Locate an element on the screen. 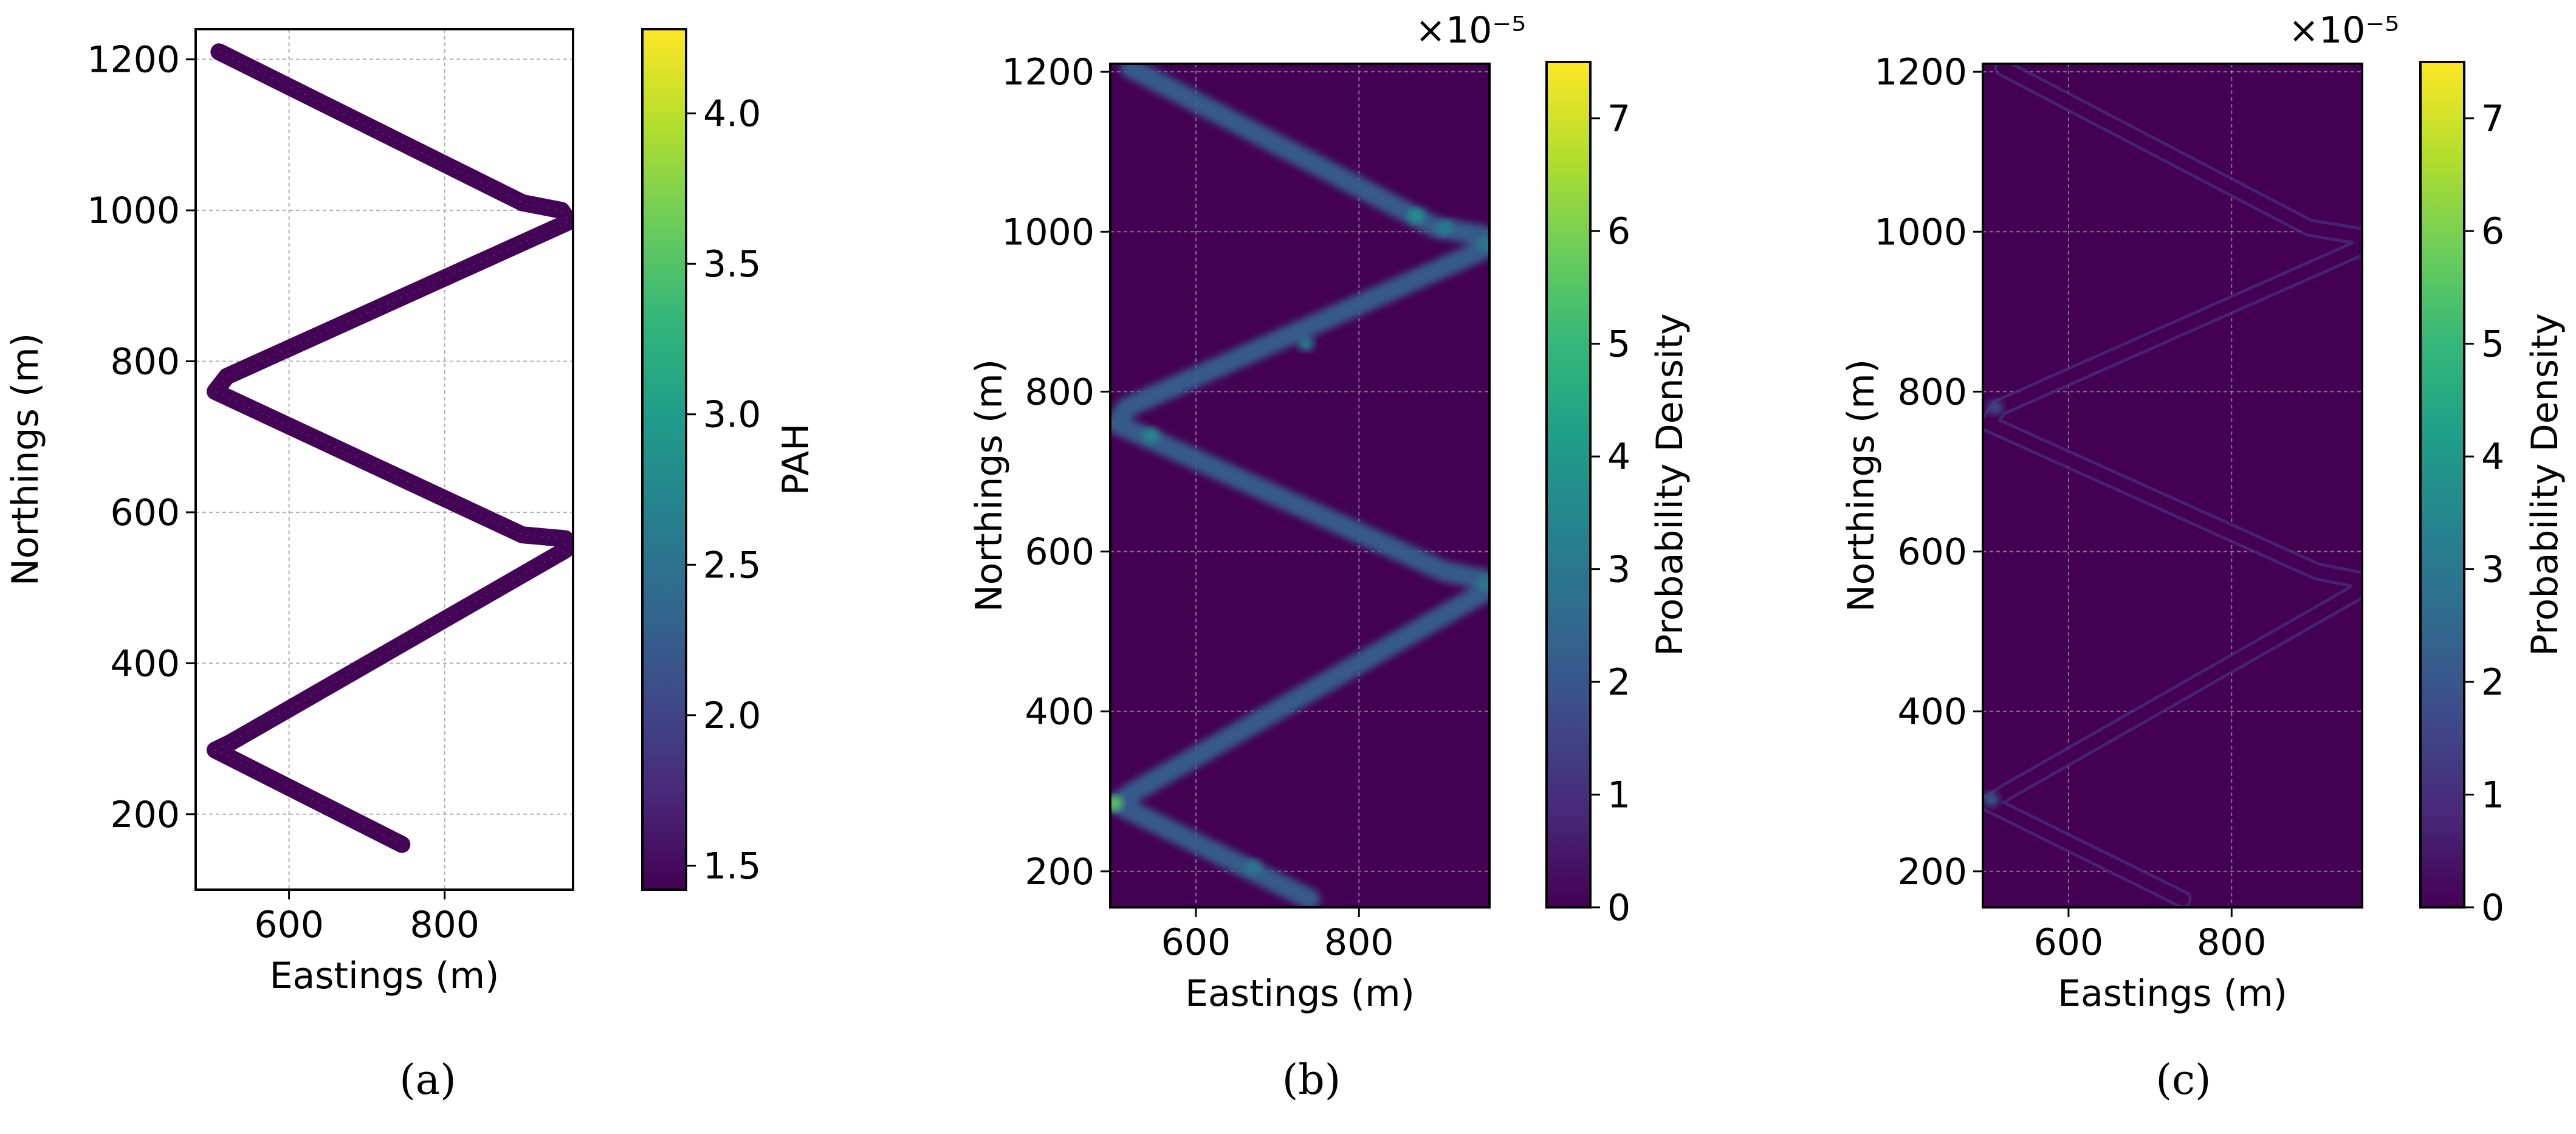 This screenshot has width=2576, height=1134. density-track is located at coordinates (1299, 485).